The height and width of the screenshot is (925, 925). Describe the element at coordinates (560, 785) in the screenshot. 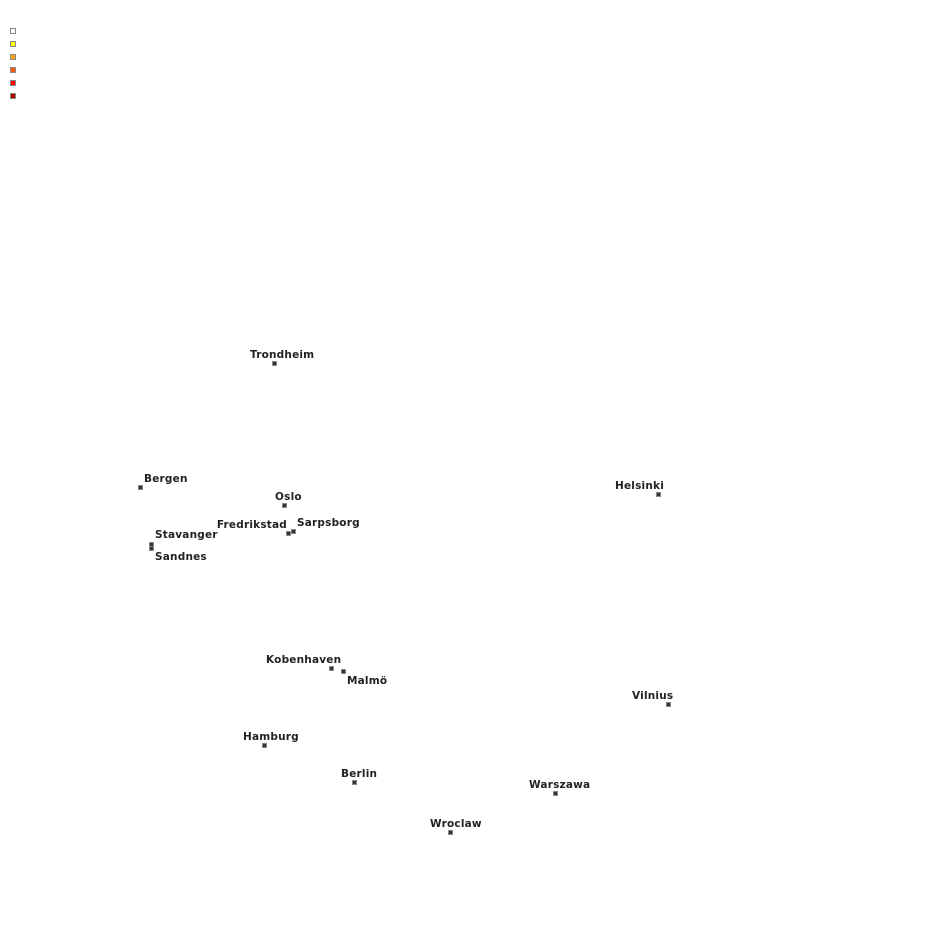

I see `city-label: Warszawa` at that location.